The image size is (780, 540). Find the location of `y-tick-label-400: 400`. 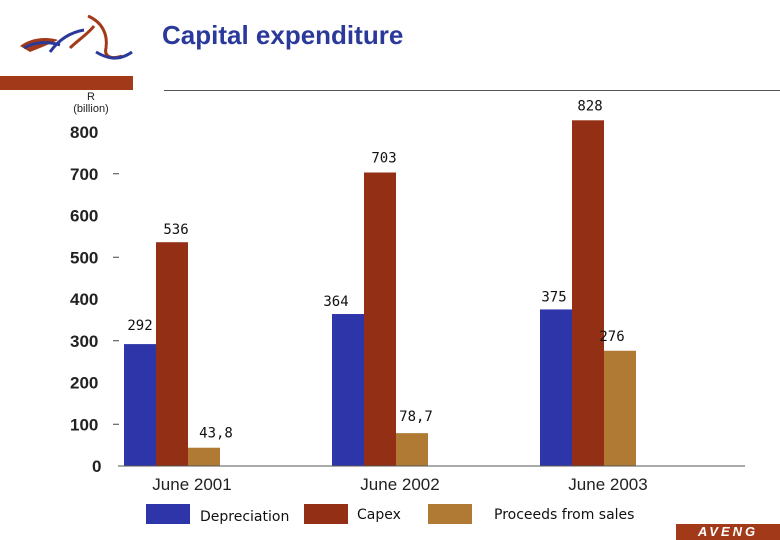

y-tick-label-400: 400 is located at coordinates (84, 299).